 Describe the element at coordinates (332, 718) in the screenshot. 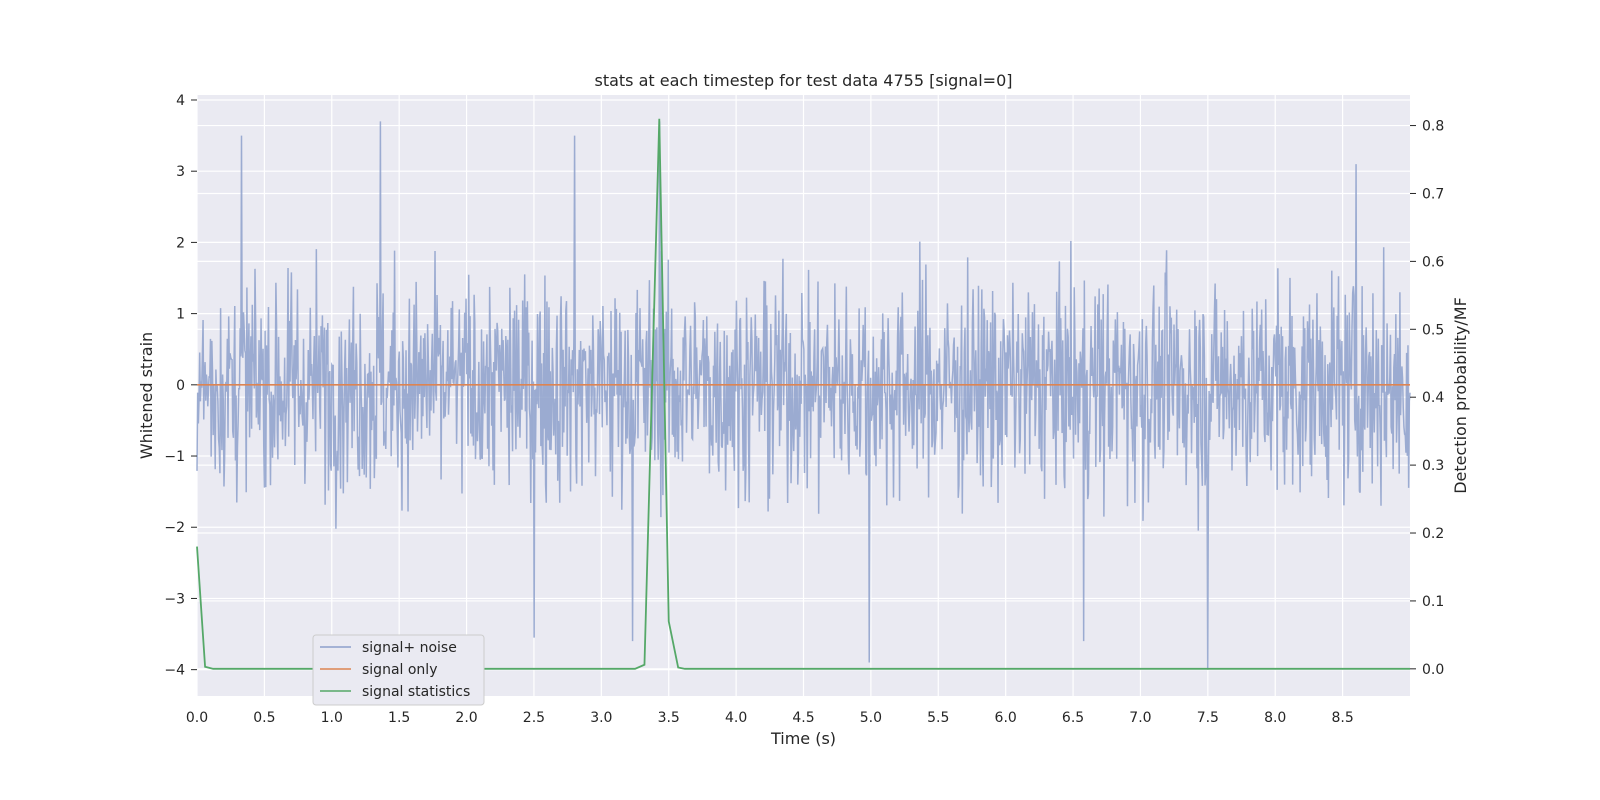

I see `x-tick-label: 1.0` at that location.